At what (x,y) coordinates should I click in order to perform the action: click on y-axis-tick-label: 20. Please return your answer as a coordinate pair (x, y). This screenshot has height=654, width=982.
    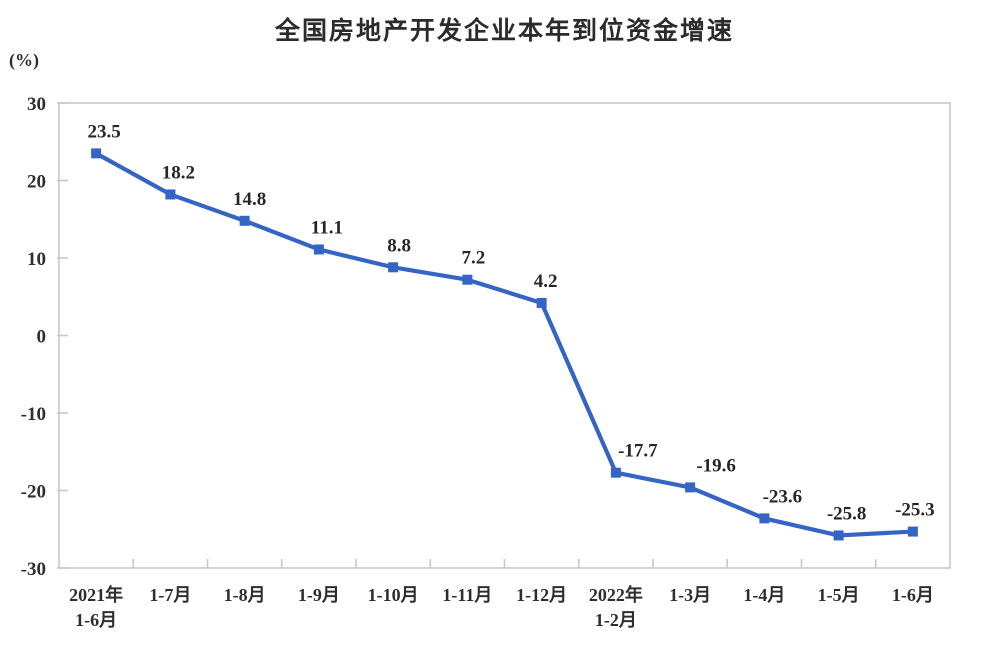
    Looking at the image, I should click on (36, 182).